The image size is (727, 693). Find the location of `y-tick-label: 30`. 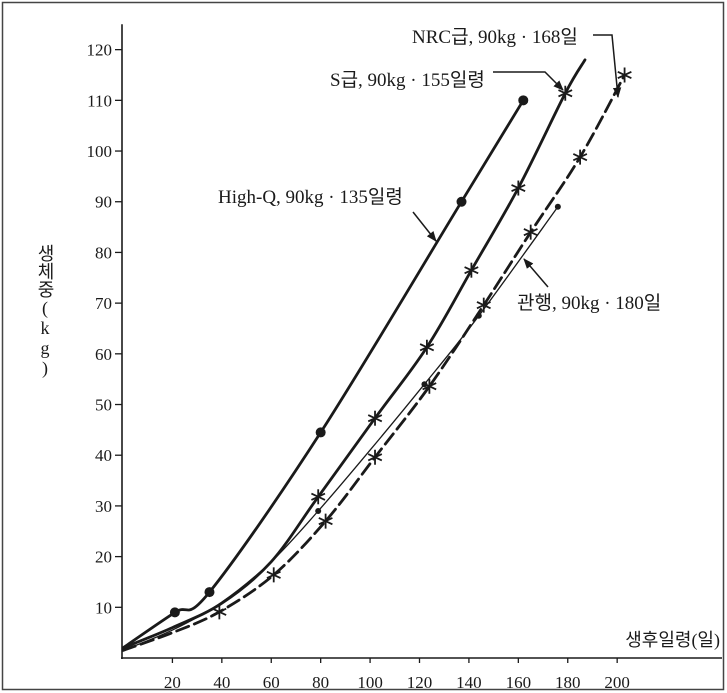

y-tick-label: 30 is located at coordinates (103, 506).